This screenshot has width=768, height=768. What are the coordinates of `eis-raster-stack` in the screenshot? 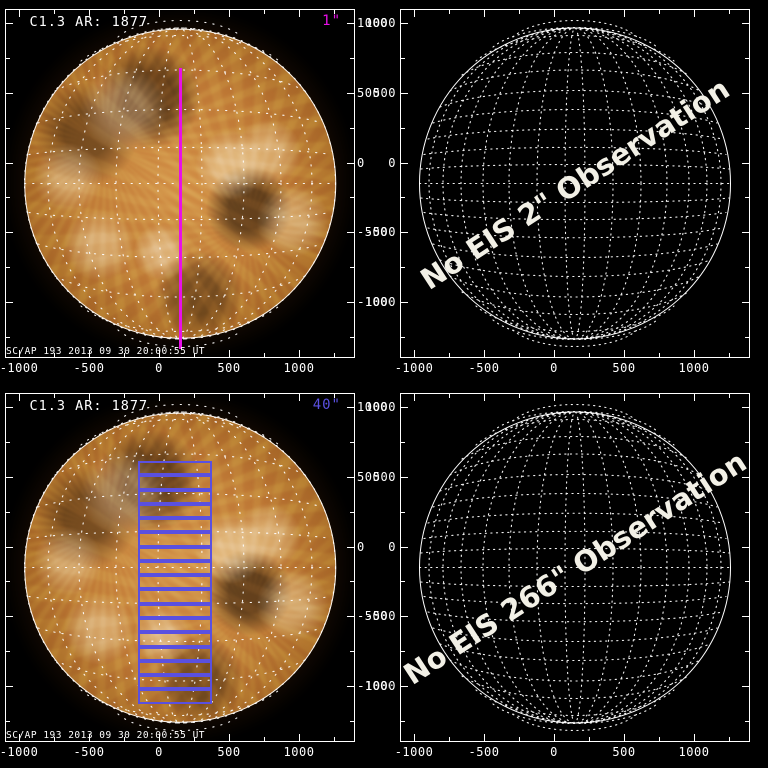 It's located at (175, 582).